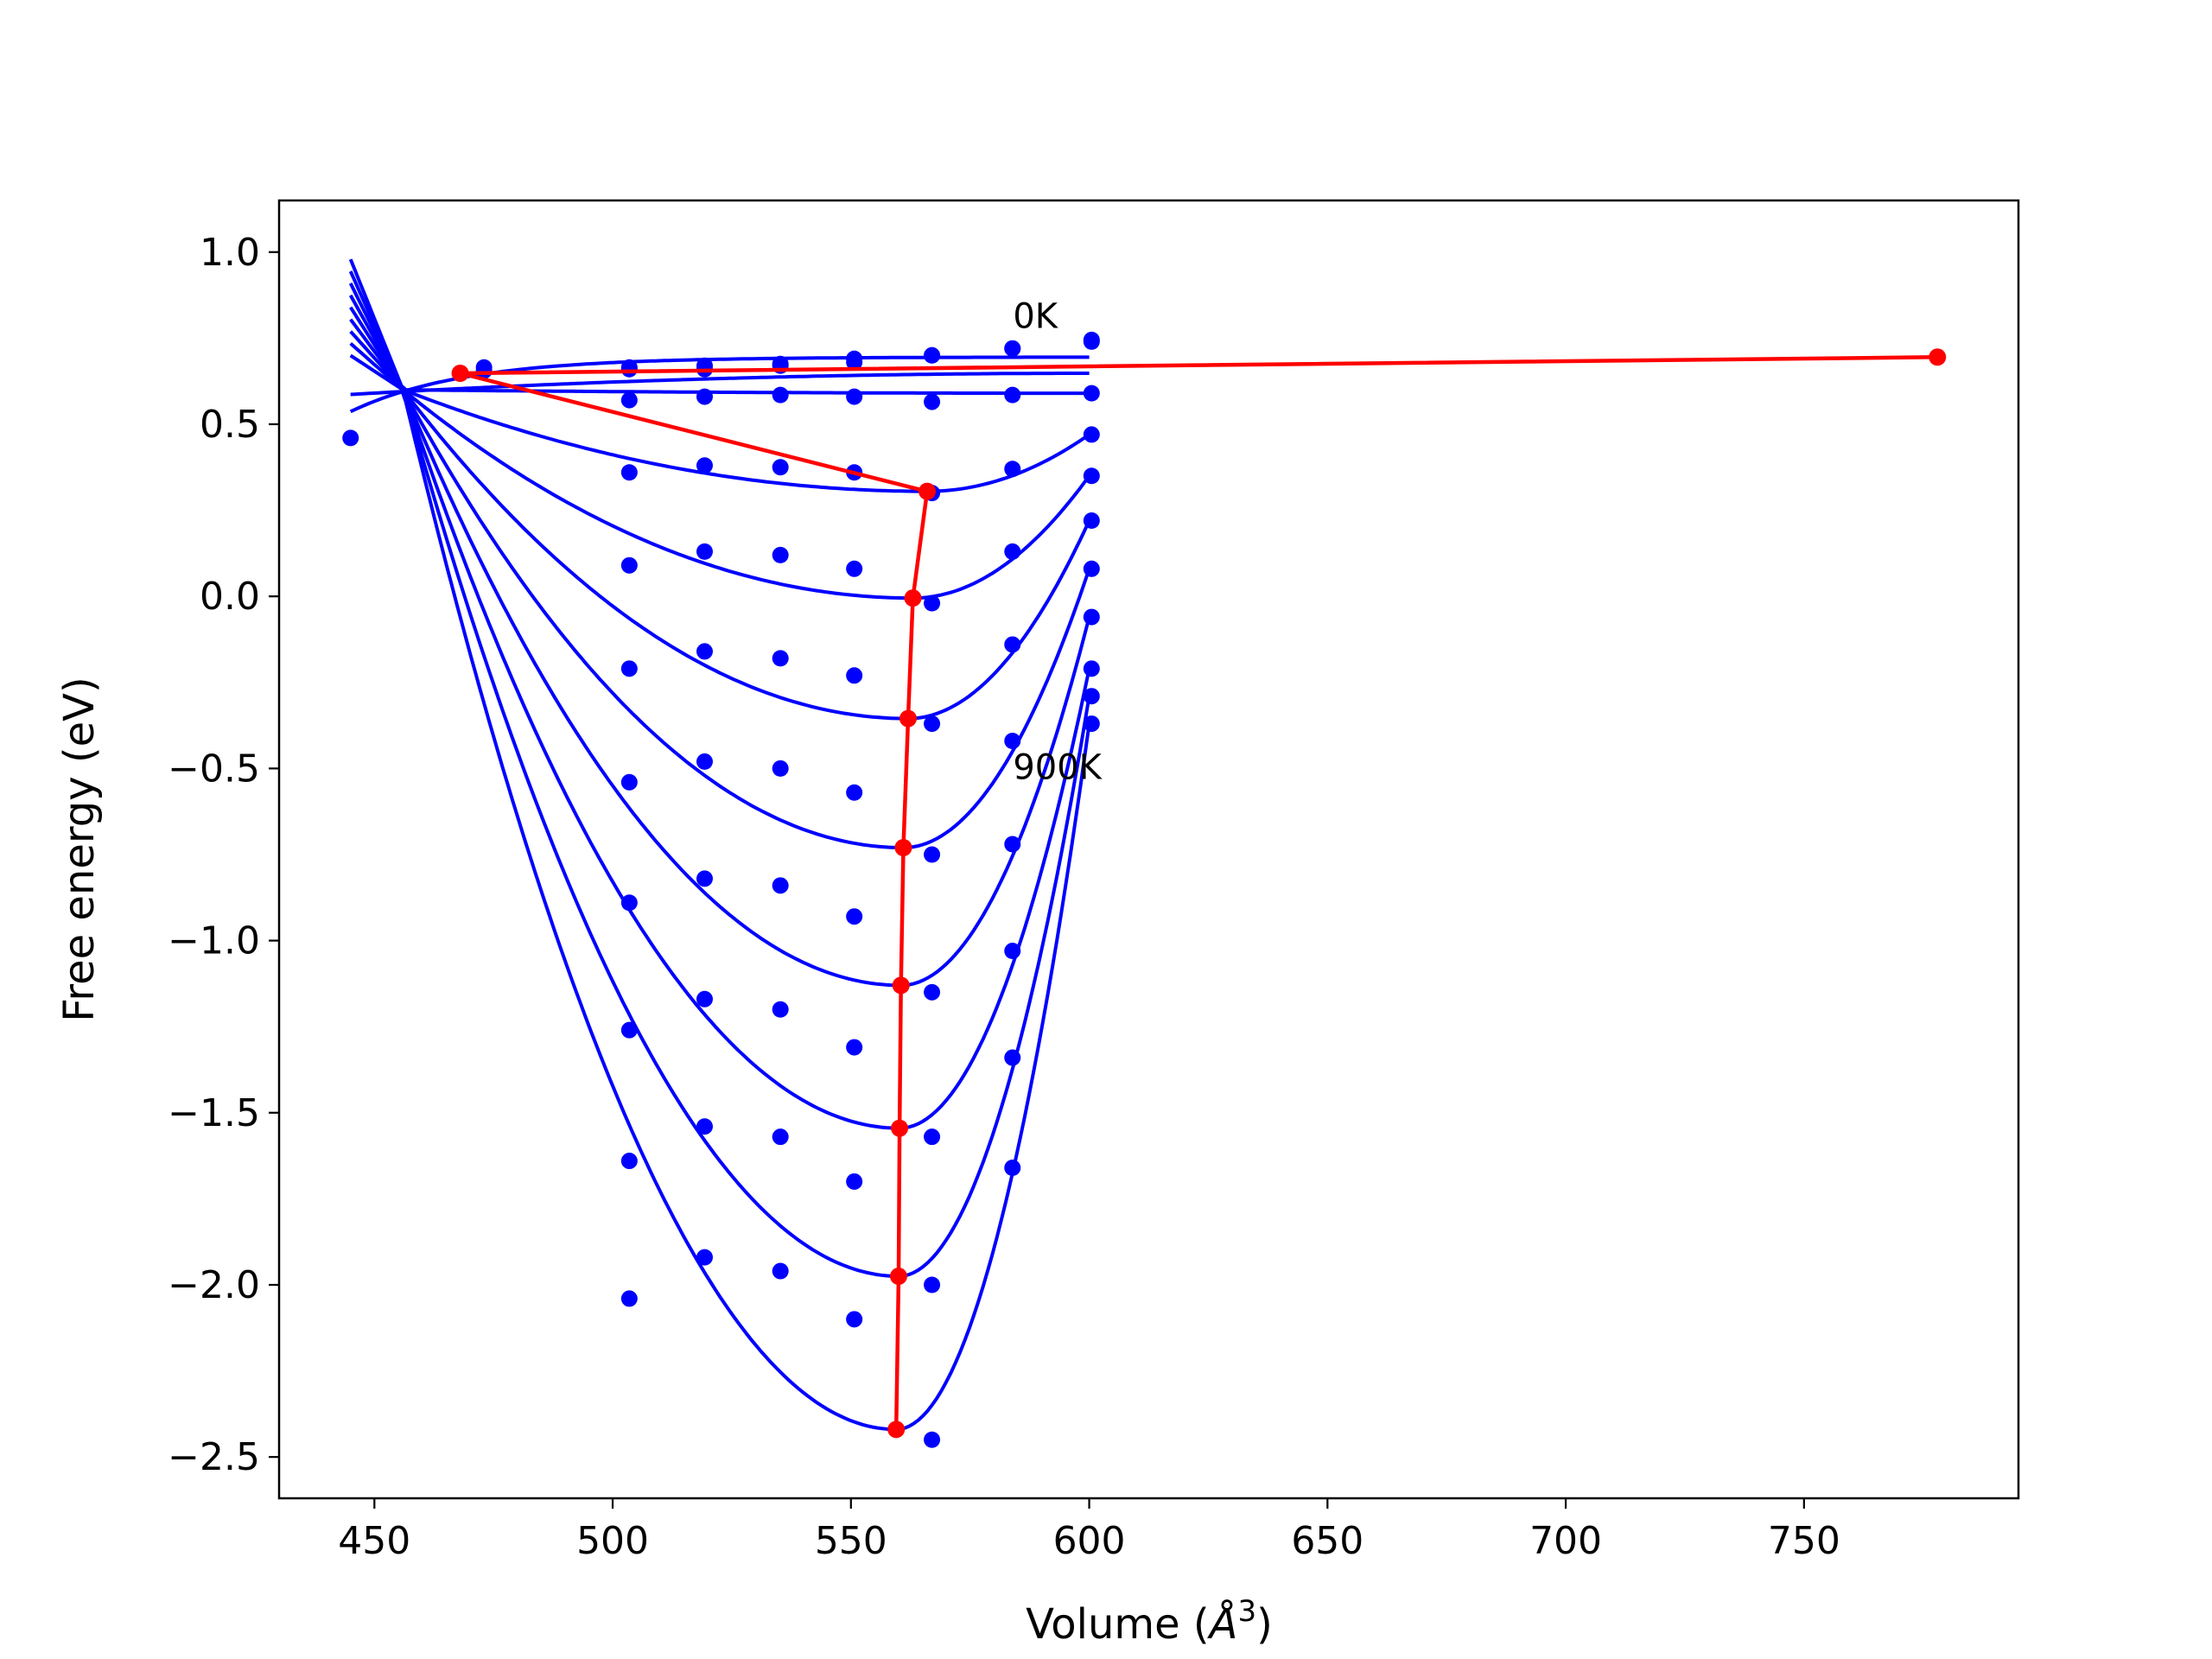 The image size is (2212, 1659). Describe the element at coordinates (230, 425) in the screenshot. I see `y-tick-label: 0.5` at that location.